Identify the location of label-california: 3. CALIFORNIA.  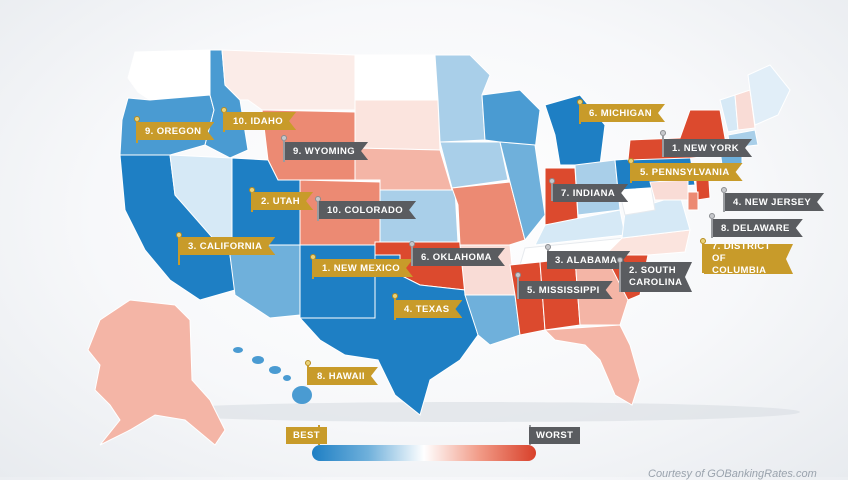
(225, 246).